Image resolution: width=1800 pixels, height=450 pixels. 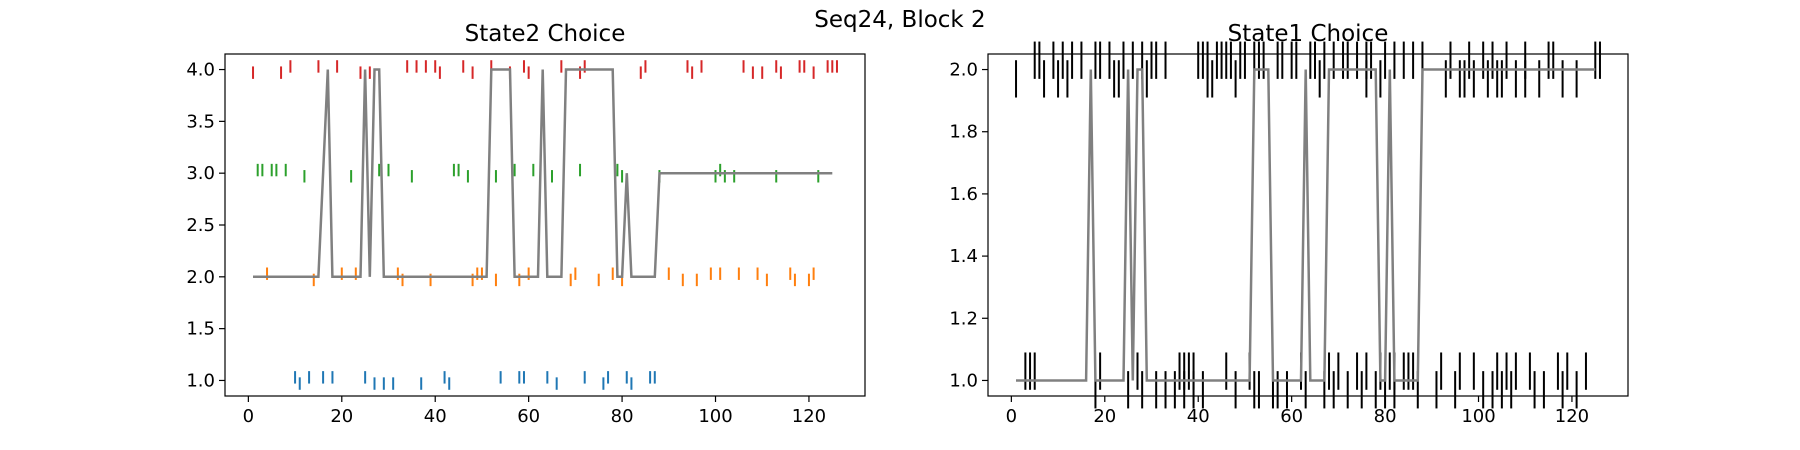 I want to click on y-tick-label: 1.8, so click(x=963, y=132).